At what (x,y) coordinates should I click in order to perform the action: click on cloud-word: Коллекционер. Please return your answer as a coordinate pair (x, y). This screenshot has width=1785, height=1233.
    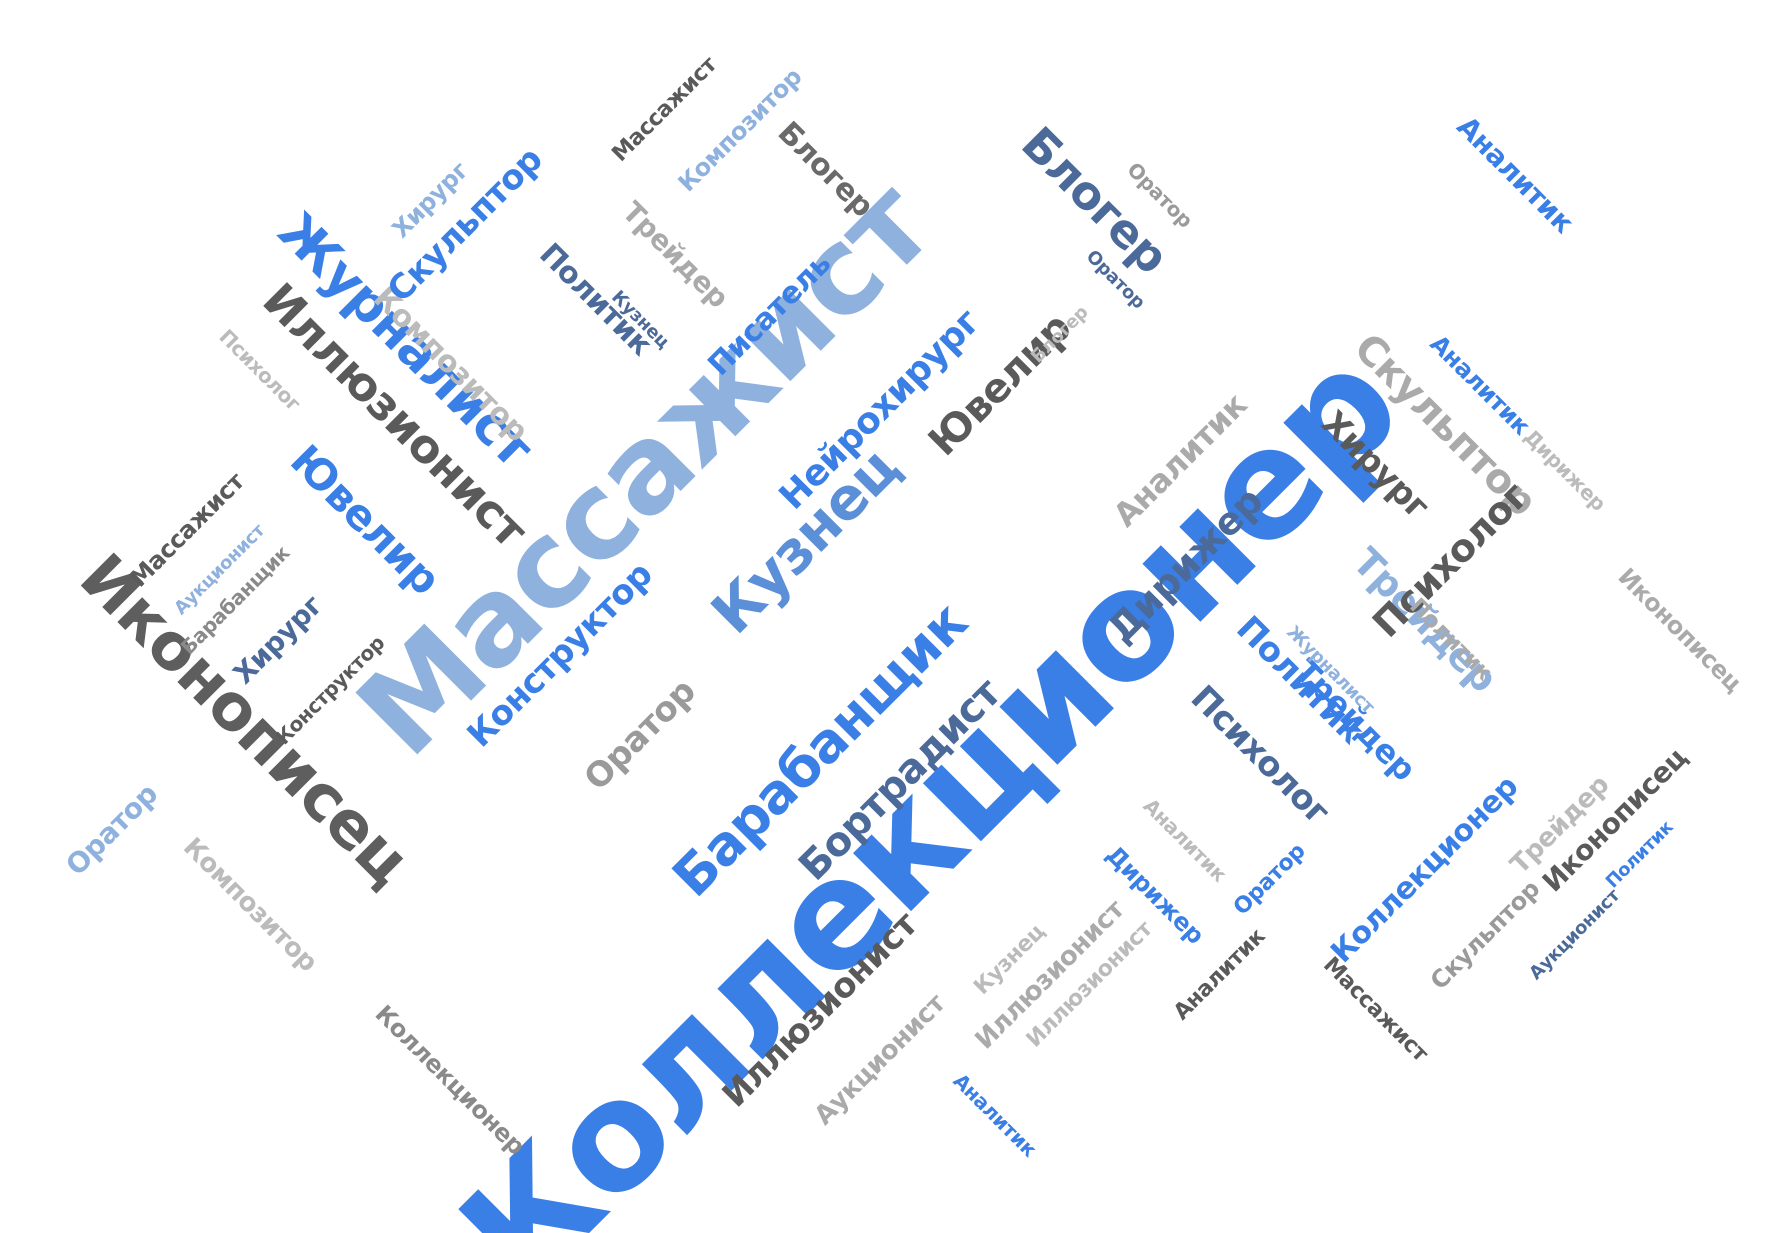
    Looking at the image, I should click on (450, 1080).